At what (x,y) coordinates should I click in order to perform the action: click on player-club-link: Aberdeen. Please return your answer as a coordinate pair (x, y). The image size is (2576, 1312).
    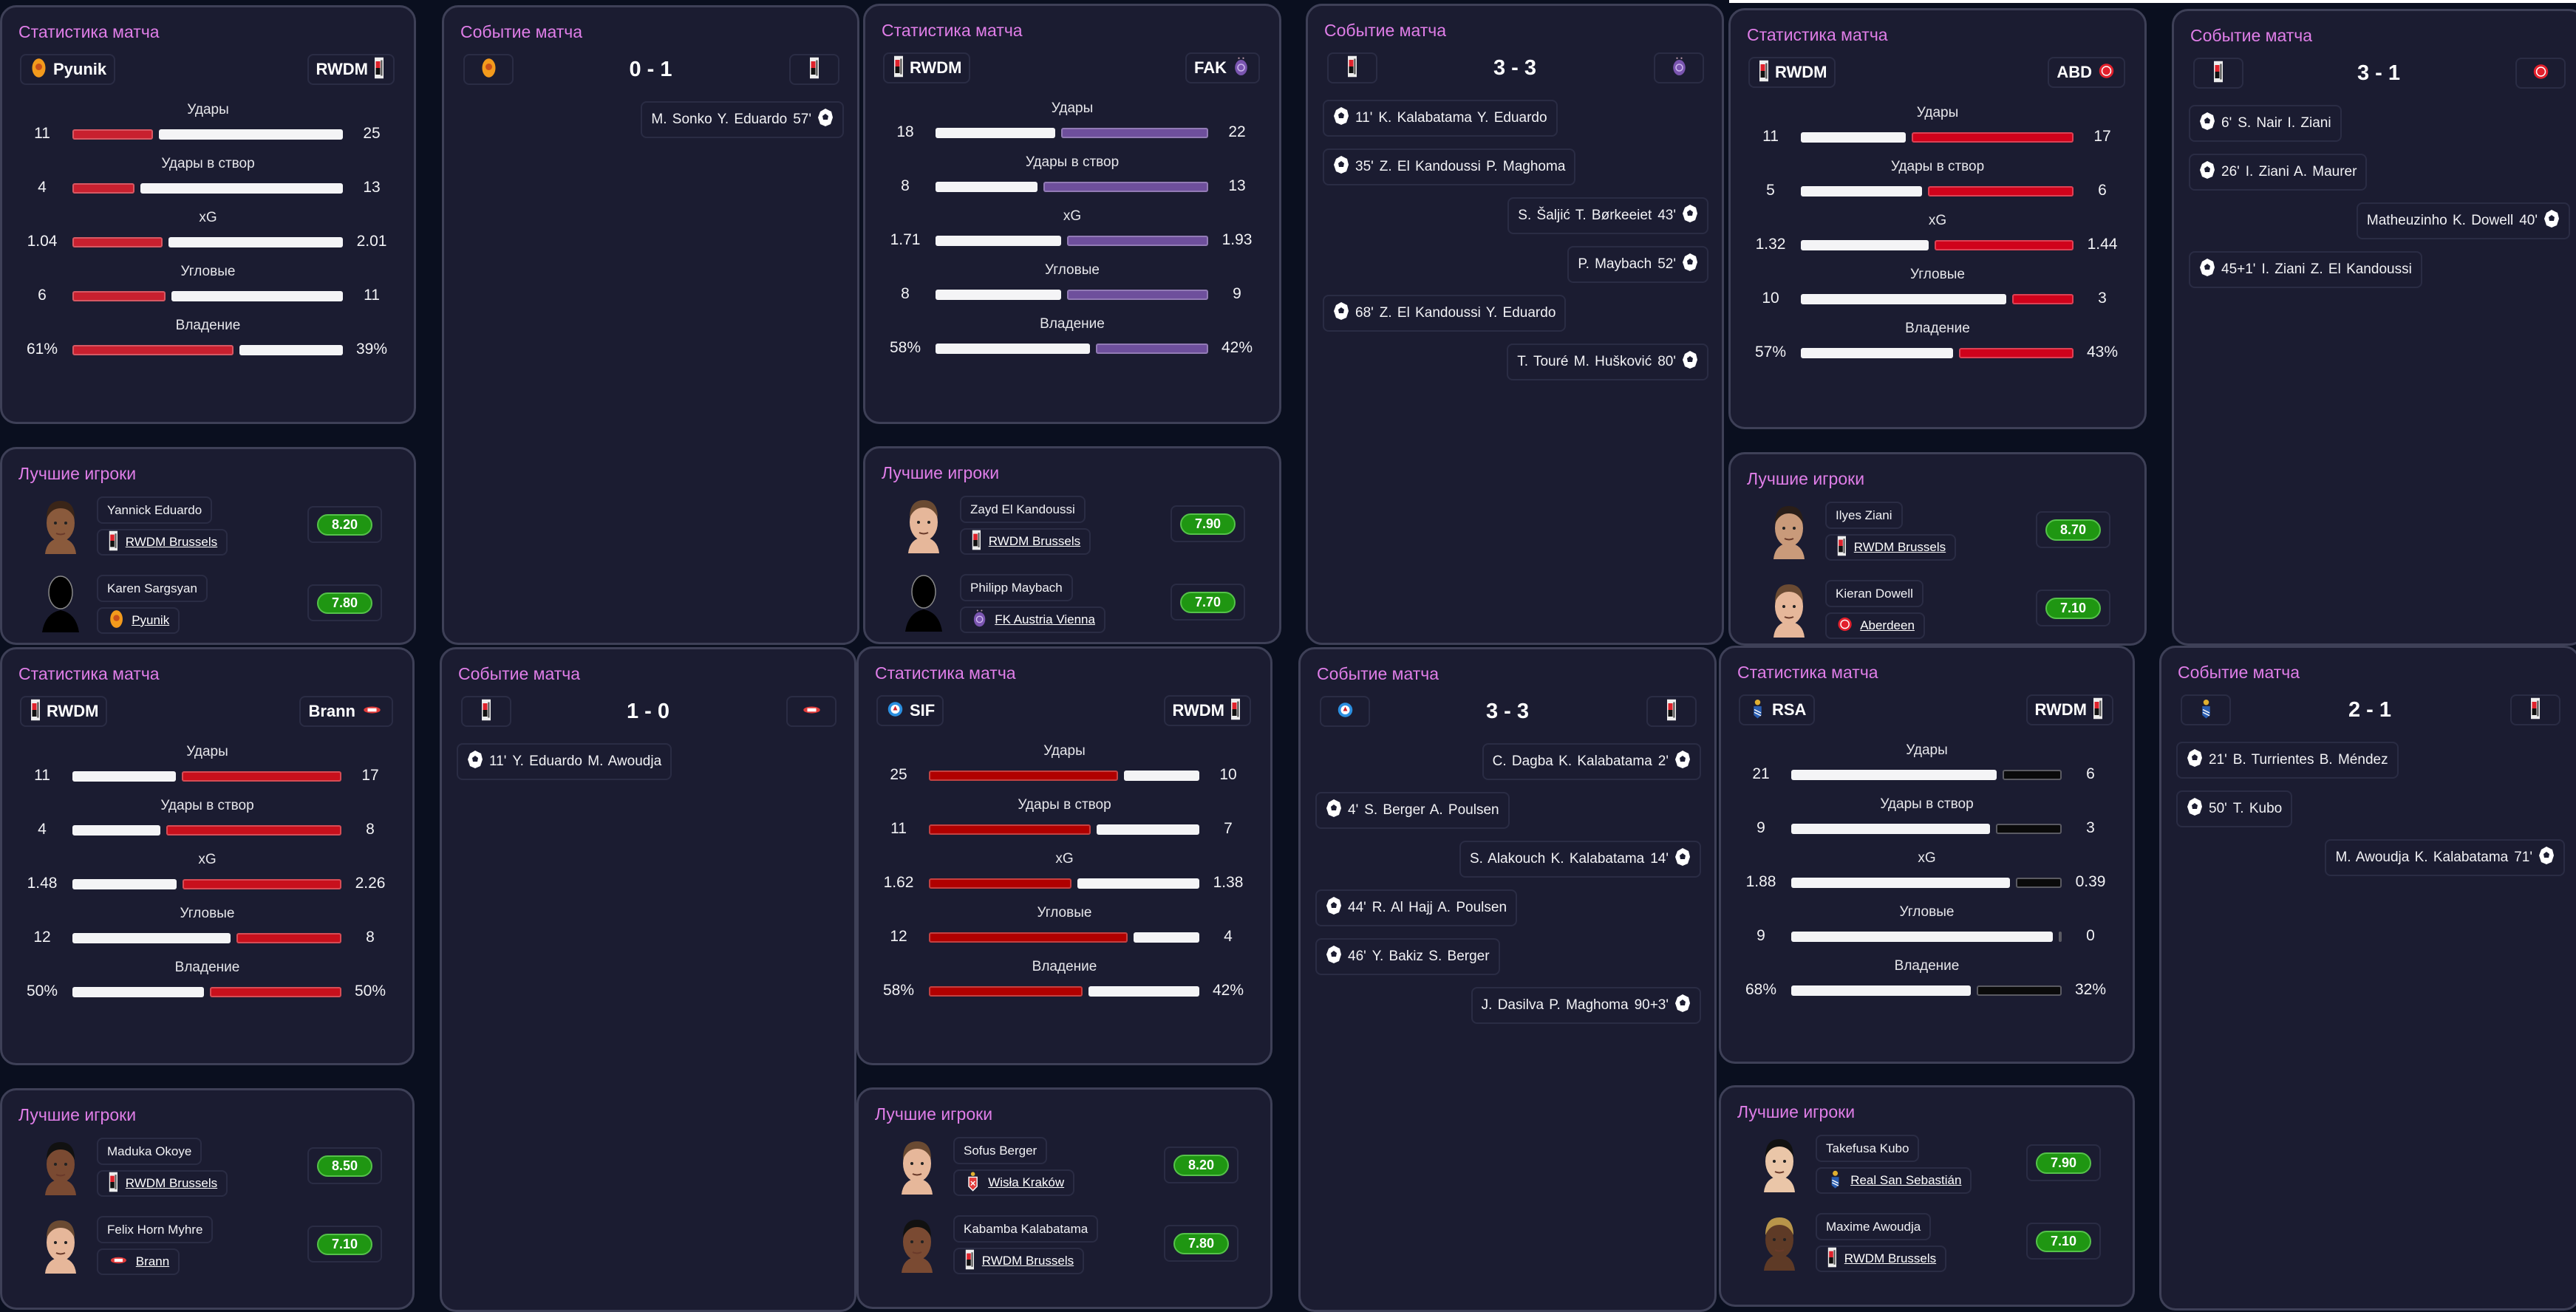
    Looking at the image, I should click on (1887, 625).